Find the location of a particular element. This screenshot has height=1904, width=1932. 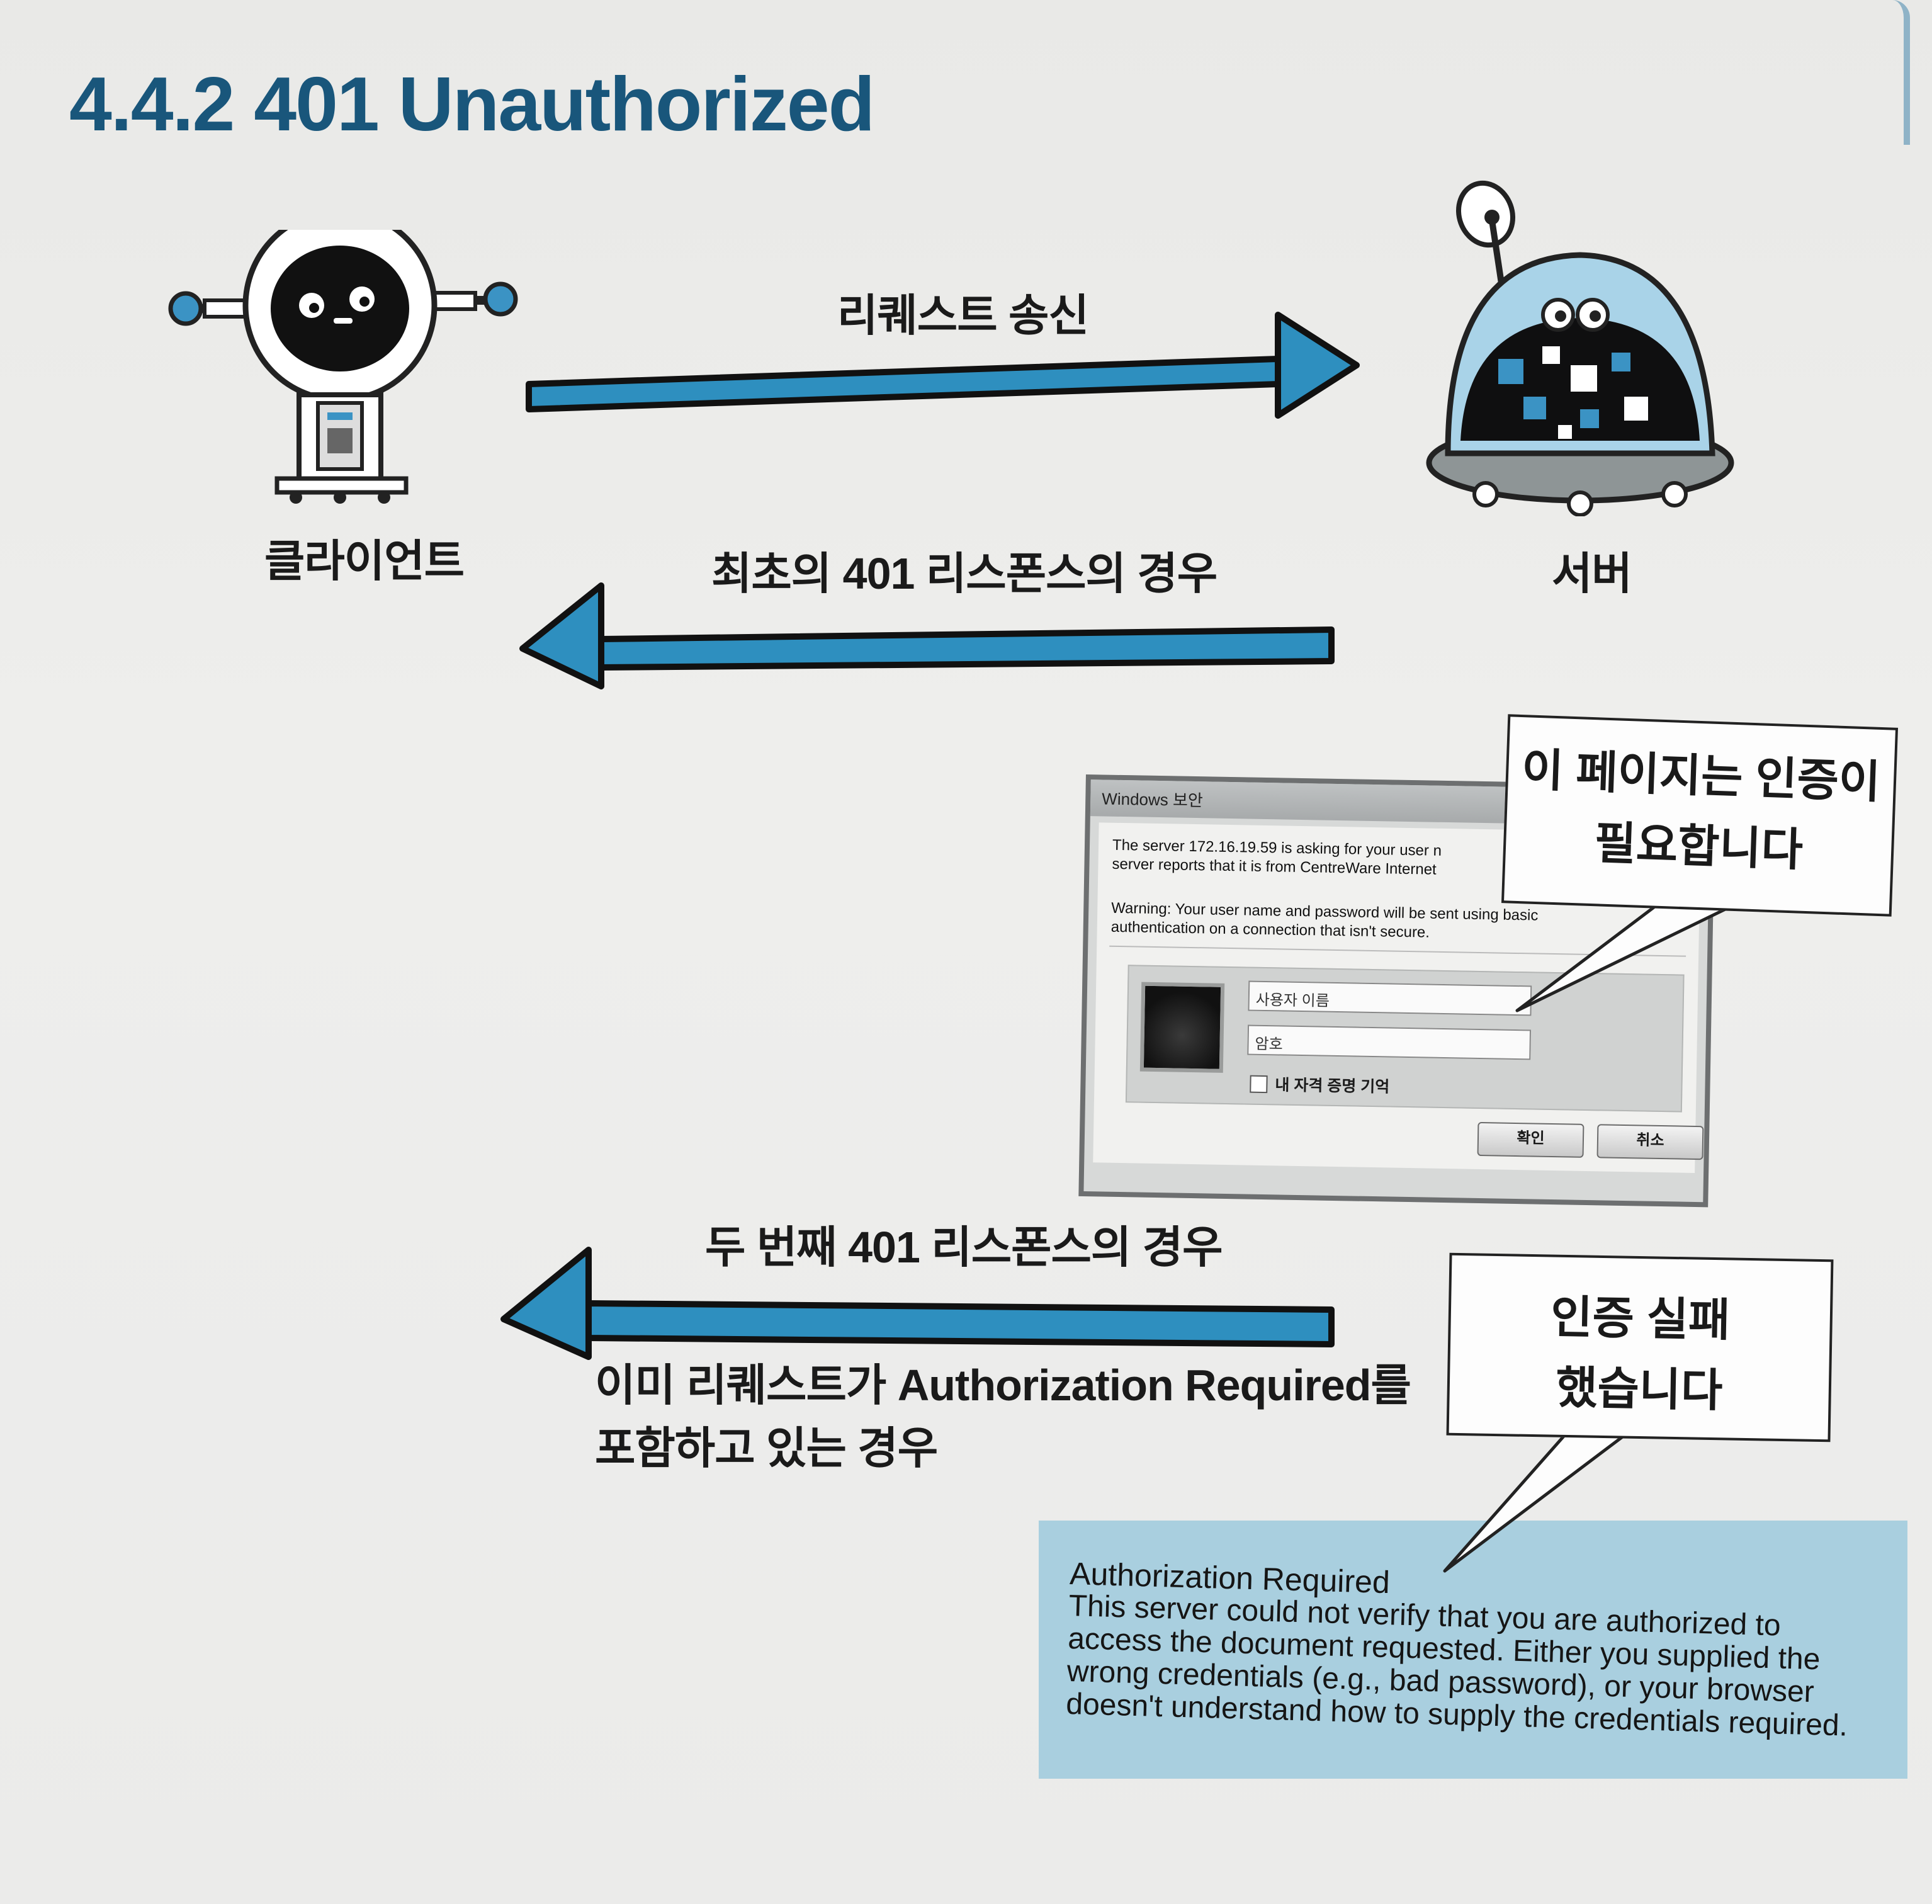

second-response-label: 두 번째 401 리스폰스의 경우 is located at coordinates (964, 1247).